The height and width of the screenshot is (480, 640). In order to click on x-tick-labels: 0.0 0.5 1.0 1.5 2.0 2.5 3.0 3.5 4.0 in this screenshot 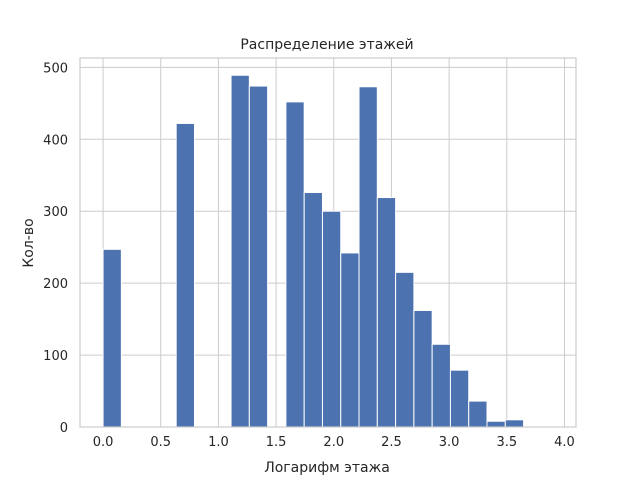, I will do `click(334, 442)`.